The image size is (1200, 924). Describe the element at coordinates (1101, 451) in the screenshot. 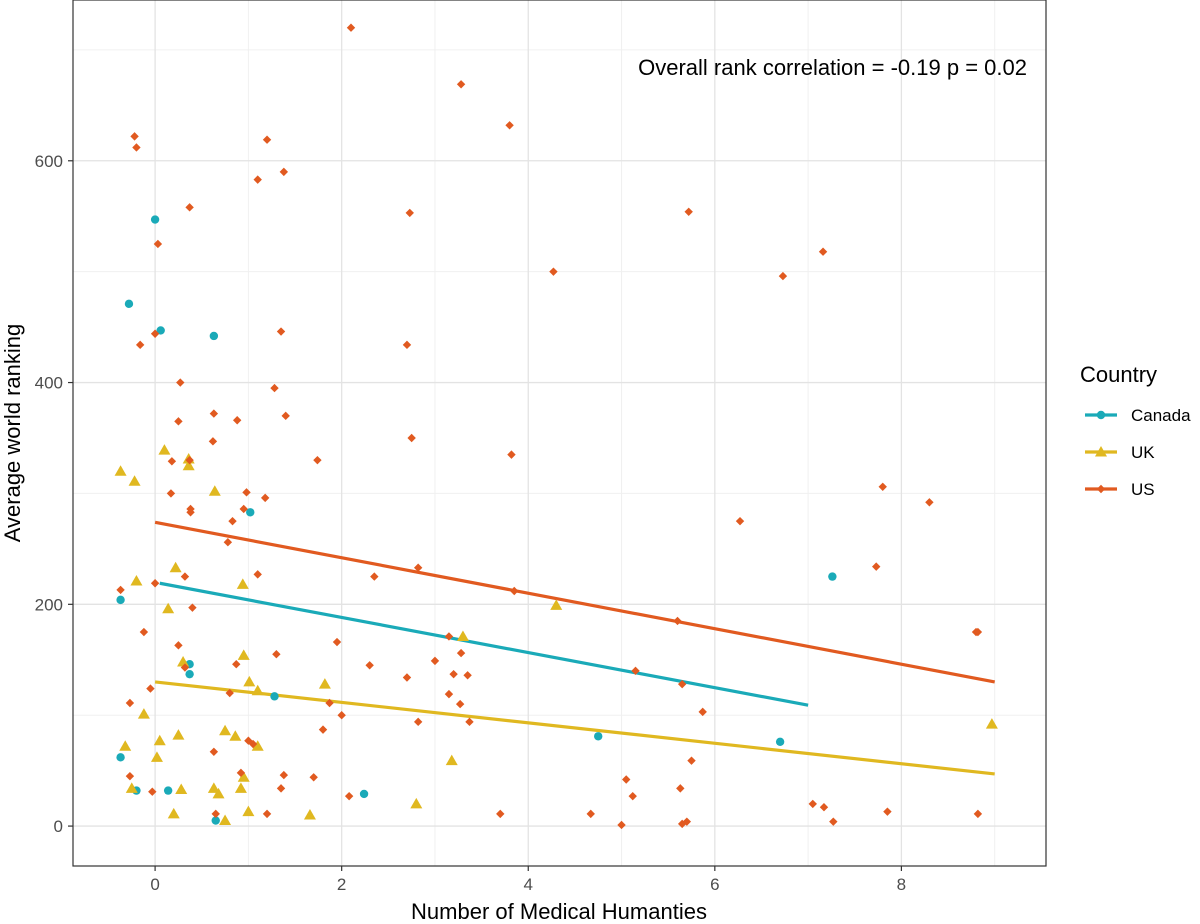

I see `legend-uk-marker` at that location.